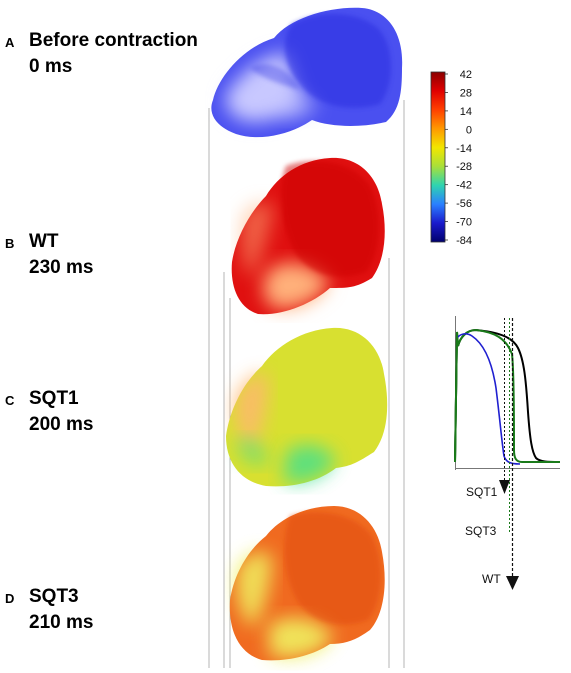 The height and width of the screenshot is (673, 571). Describe the element at coordinates (464, 186) in the screenshot. I see `colorbar-tick-label: -42` at that location.